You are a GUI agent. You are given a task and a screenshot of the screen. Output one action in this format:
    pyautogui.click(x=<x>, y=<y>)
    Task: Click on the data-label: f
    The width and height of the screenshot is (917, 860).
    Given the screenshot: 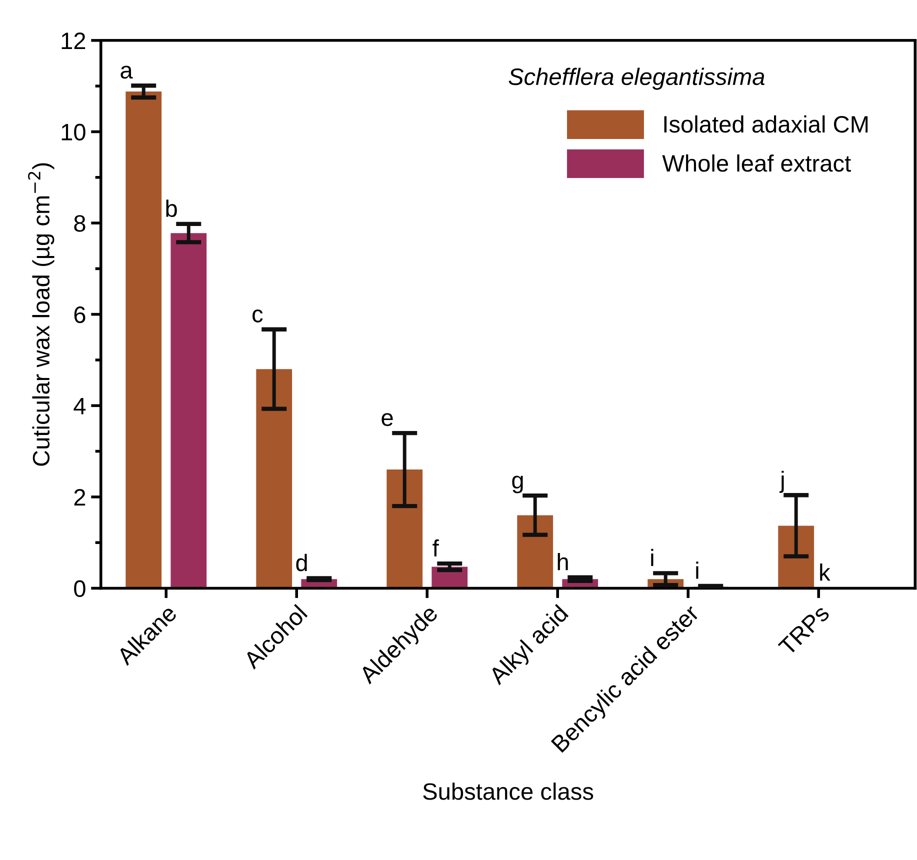 What is the action you would take?
    pyautogui.click(x=435, y=547)
    